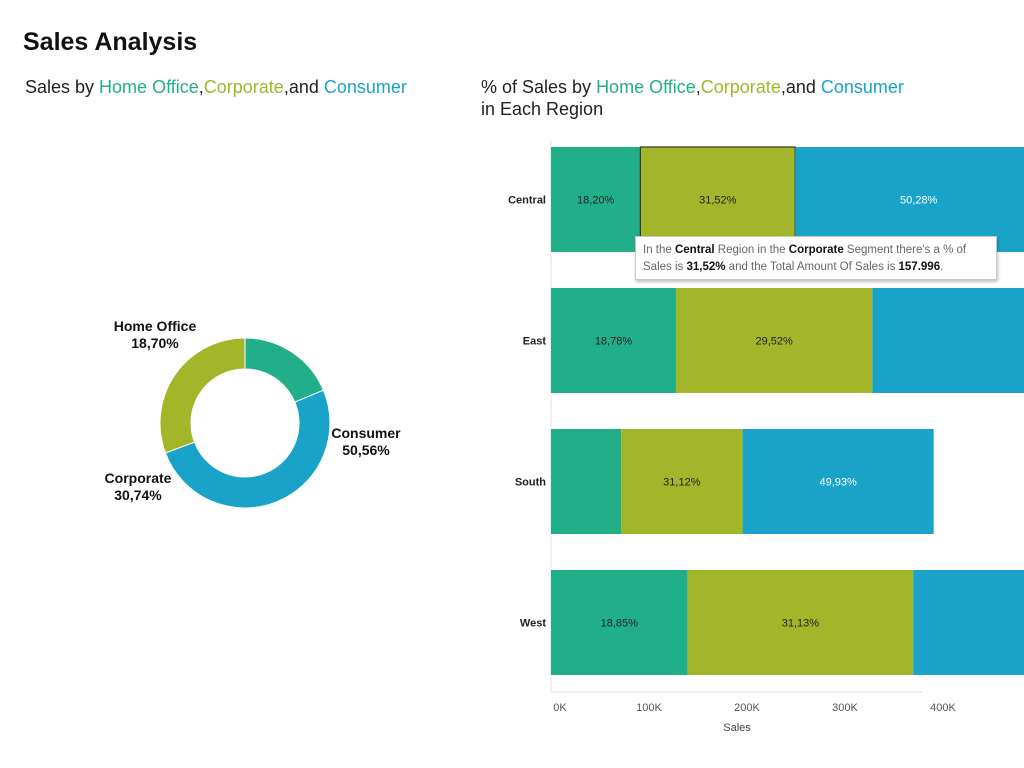  What do you see at coordinates (155, 343) in the screenshot?
I see `donut-value-home-office: 18,70%` at bounding box center [155, 343].